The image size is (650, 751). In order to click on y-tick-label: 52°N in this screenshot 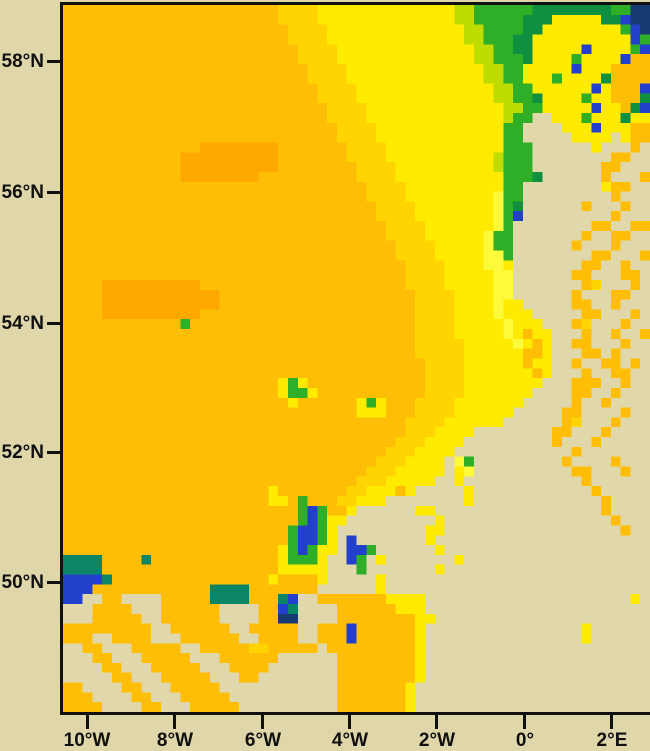, I will do `click(22, 452)`.